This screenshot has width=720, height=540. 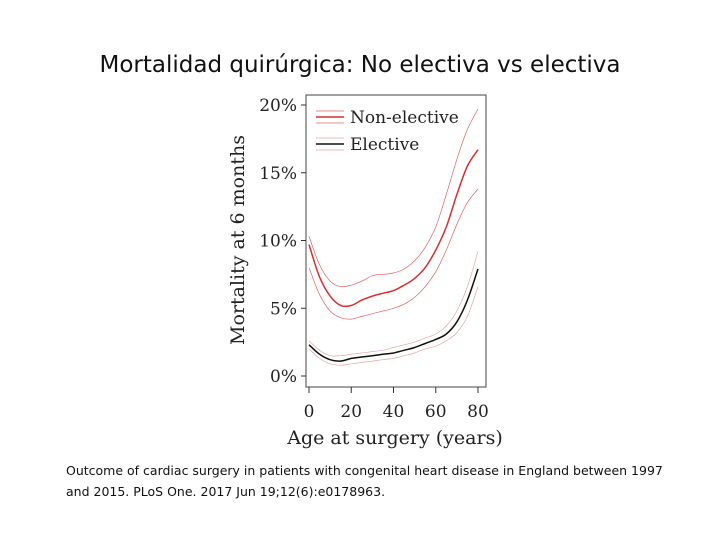 What do you see at coordinates (478, 412) in the screenshot?
I see `x-tick-label: 80` at bounding box center [478, 412].